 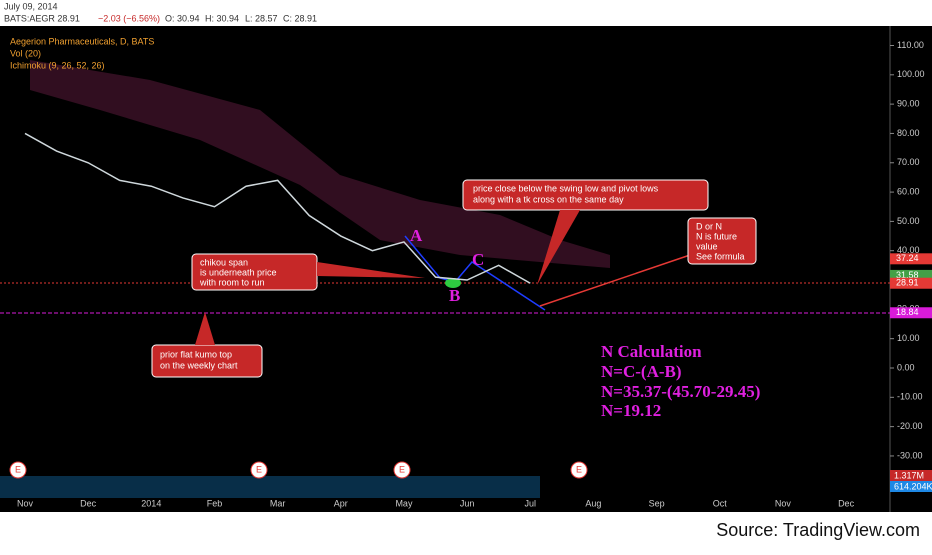 What do you see at coordinates (615, 280) in the screenshot?
I see `projection-line-red` at bounding box center [615, 280].